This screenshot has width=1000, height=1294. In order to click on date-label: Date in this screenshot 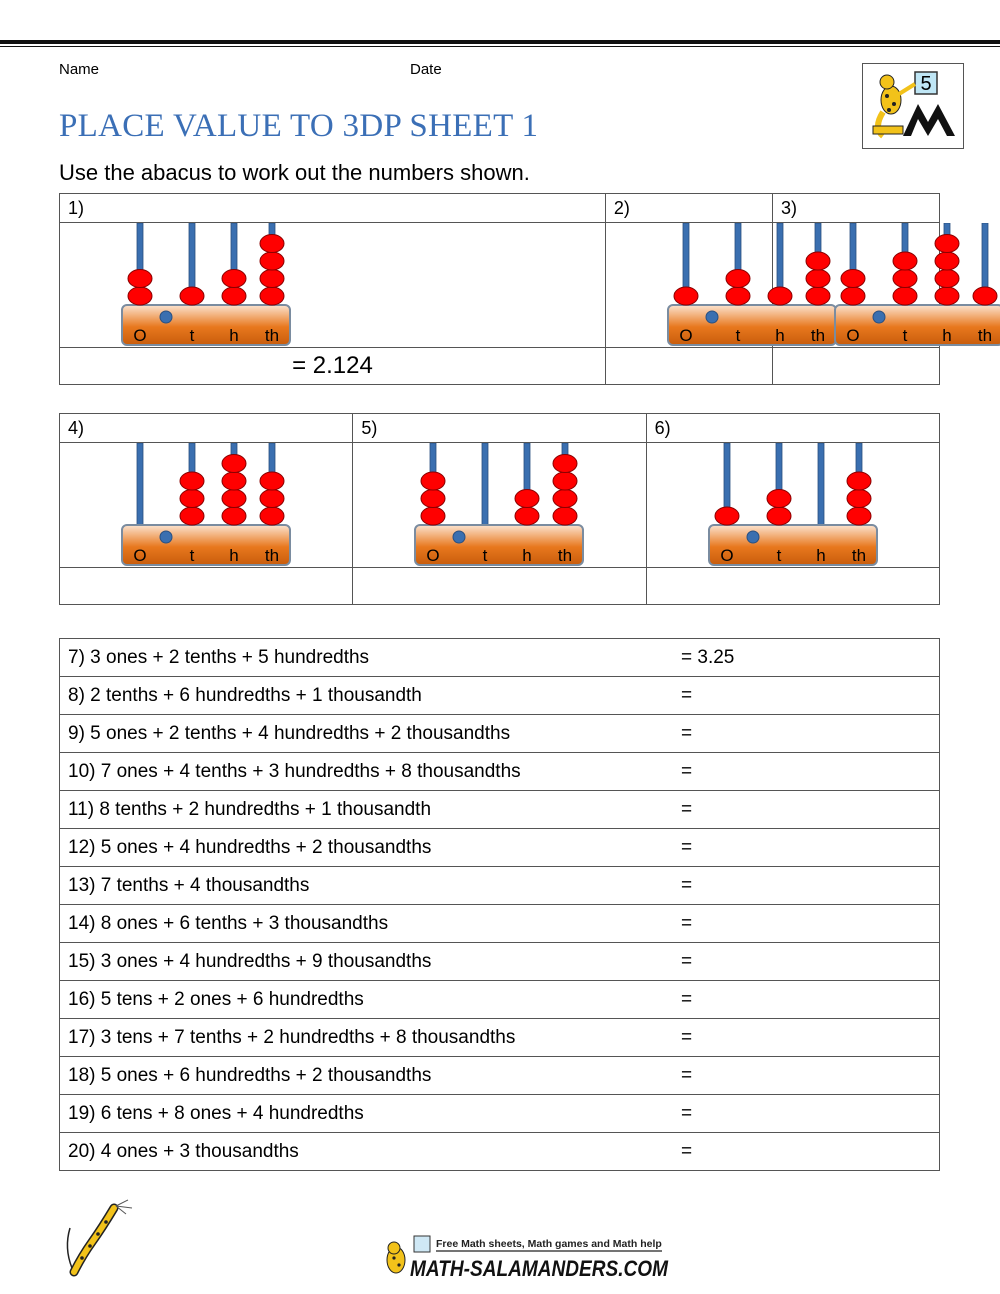, I will do `click(426, 69)`.